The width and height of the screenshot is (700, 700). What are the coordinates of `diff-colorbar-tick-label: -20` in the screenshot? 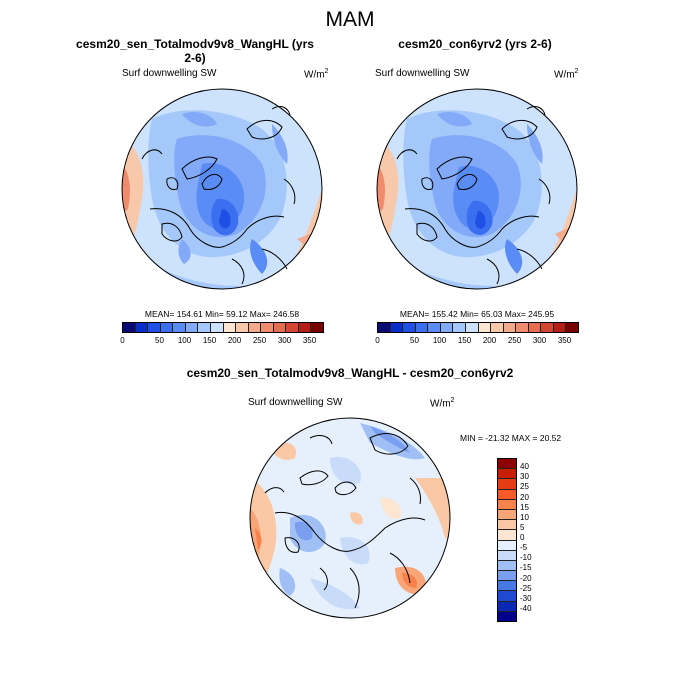 It's located at (526, 578).